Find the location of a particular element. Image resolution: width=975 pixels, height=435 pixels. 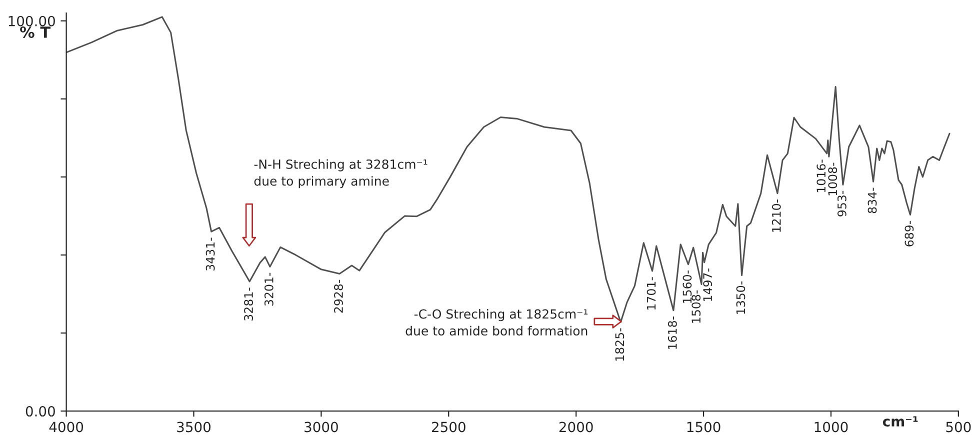

x-tick-label: 500 is located at coordinates (958, 427).